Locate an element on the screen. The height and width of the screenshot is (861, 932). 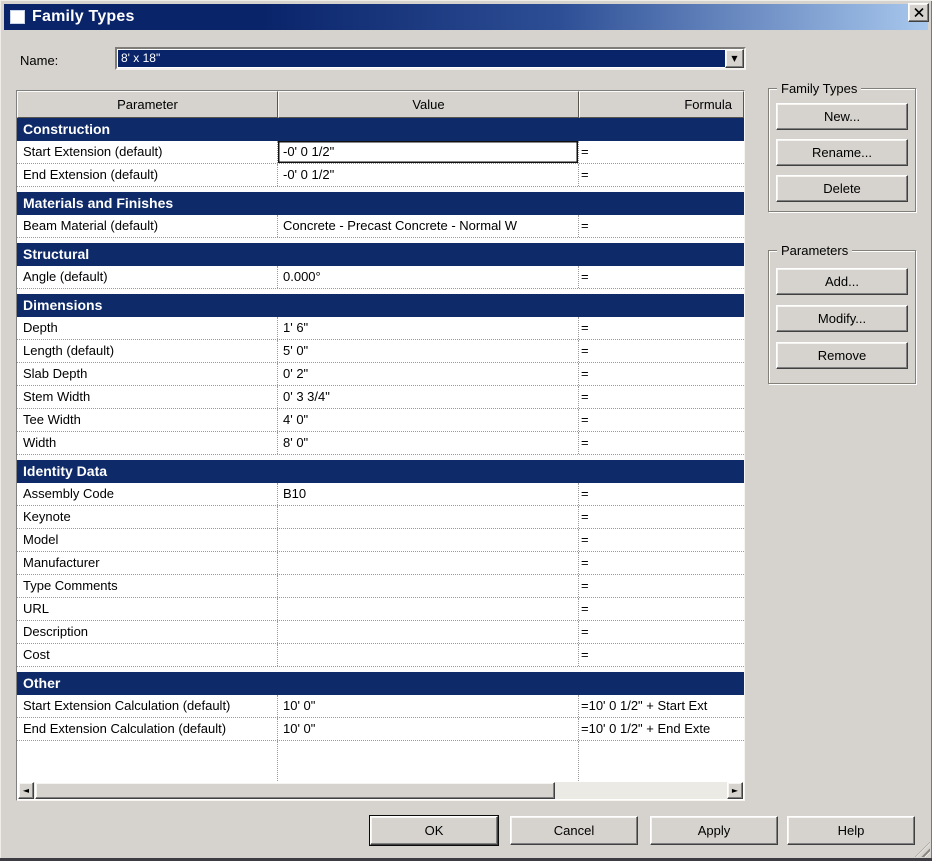
value-cell: Concrete - Precast Concrete - Normal W is located at coordinates (428, 226).